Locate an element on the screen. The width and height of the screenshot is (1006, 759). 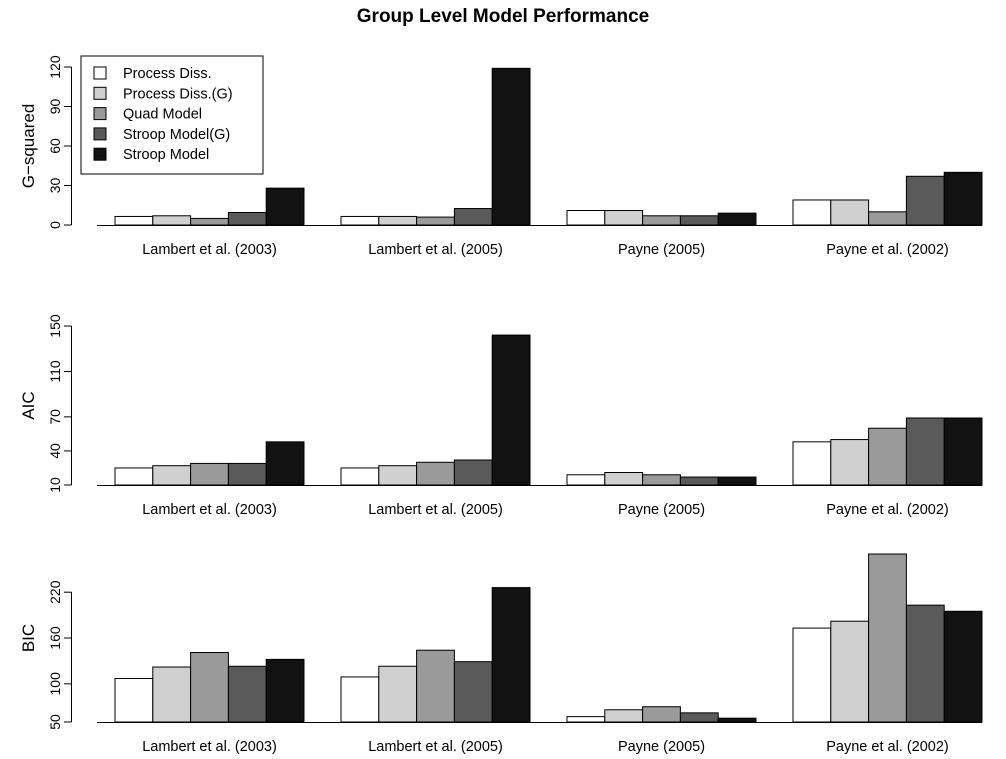
legend-label: Process Diss. is located at coordinates (167, 74).